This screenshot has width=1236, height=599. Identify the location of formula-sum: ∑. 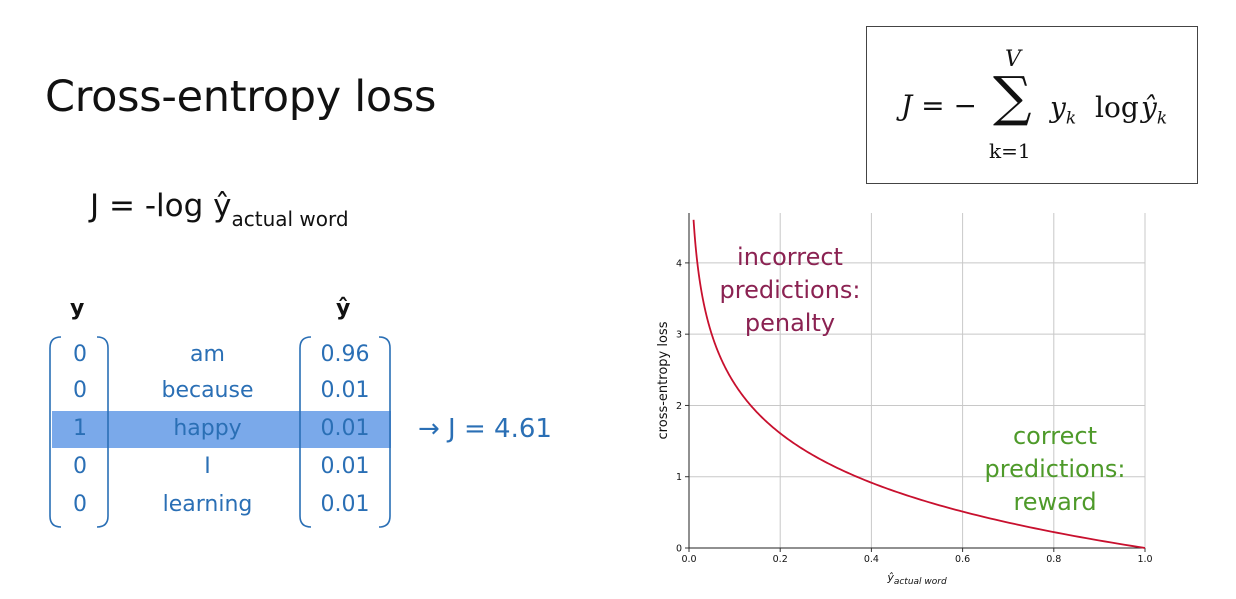
(1012, 96).